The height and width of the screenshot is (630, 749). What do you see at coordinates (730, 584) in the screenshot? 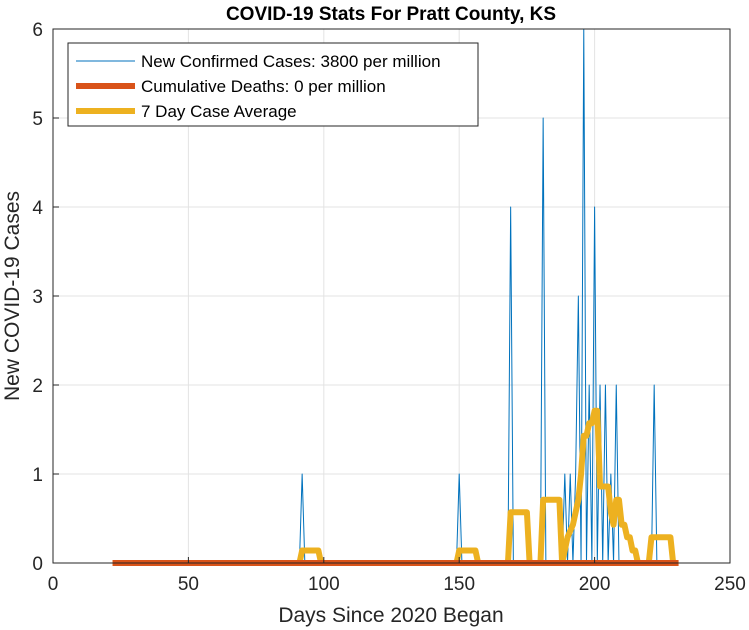
I see `x-tick-label: 250` at bounding box center [730, 584].